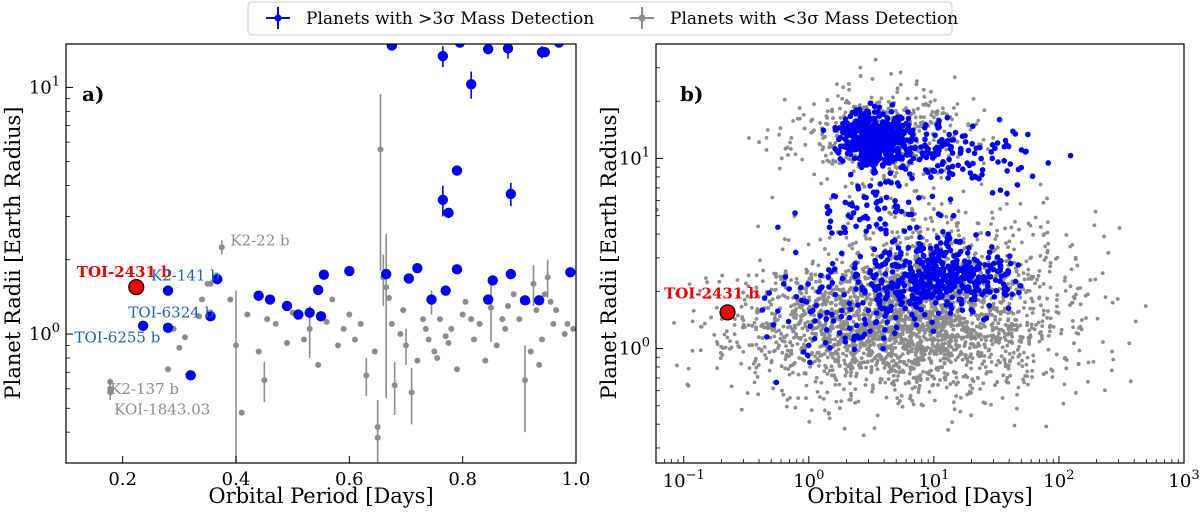 This screenshot has width=1200, height=517. What do you see at coordinates (171, 313) in the screenshot?
I see `planet-annotation: TOI-6324 b` at bounding box center [171, 313].